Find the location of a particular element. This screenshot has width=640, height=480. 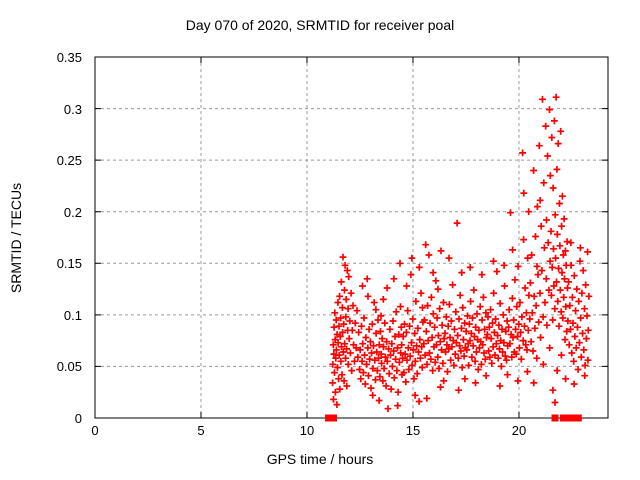

y-tick-label: 0.1 is located at coordinates (72, 315).